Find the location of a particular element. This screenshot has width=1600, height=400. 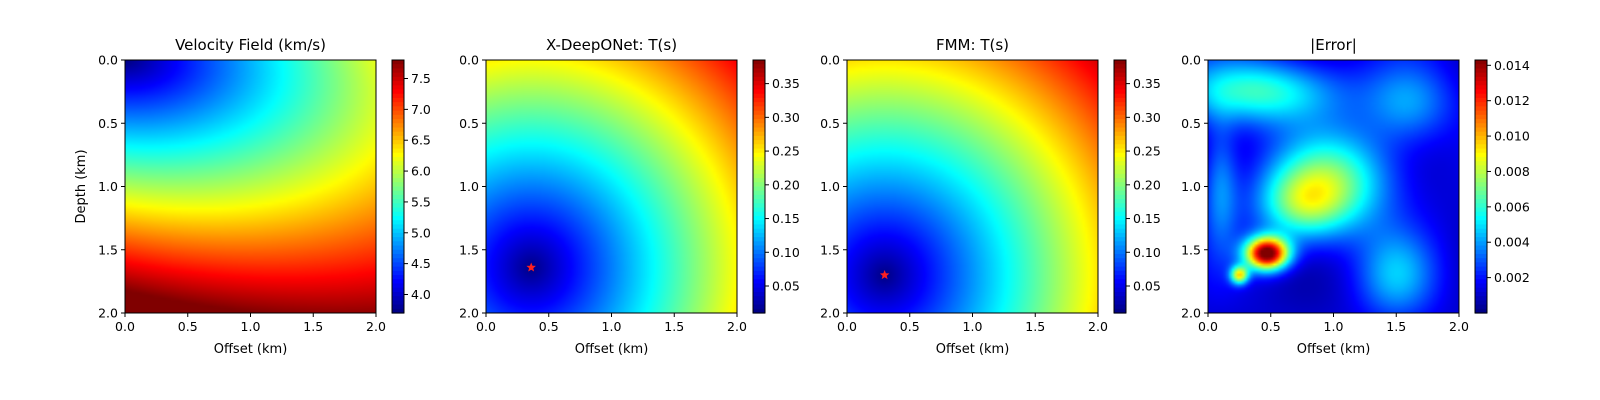

colorbar: 4.0 4.5 5.0 5.5 6.0 6.5 7.0 7.5 is located at coordinates (411, 186).